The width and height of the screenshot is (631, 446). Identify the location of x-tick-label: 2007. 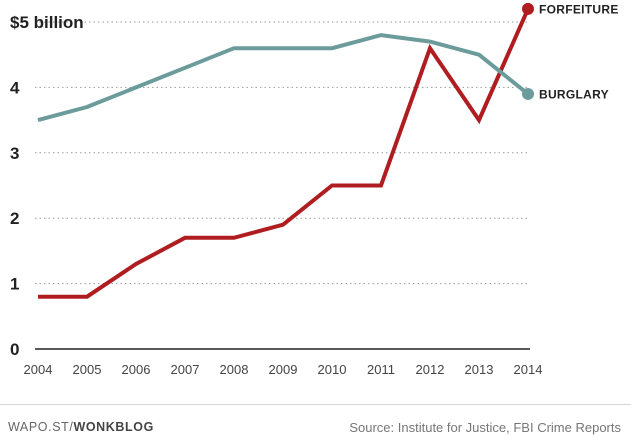
(185, 369).